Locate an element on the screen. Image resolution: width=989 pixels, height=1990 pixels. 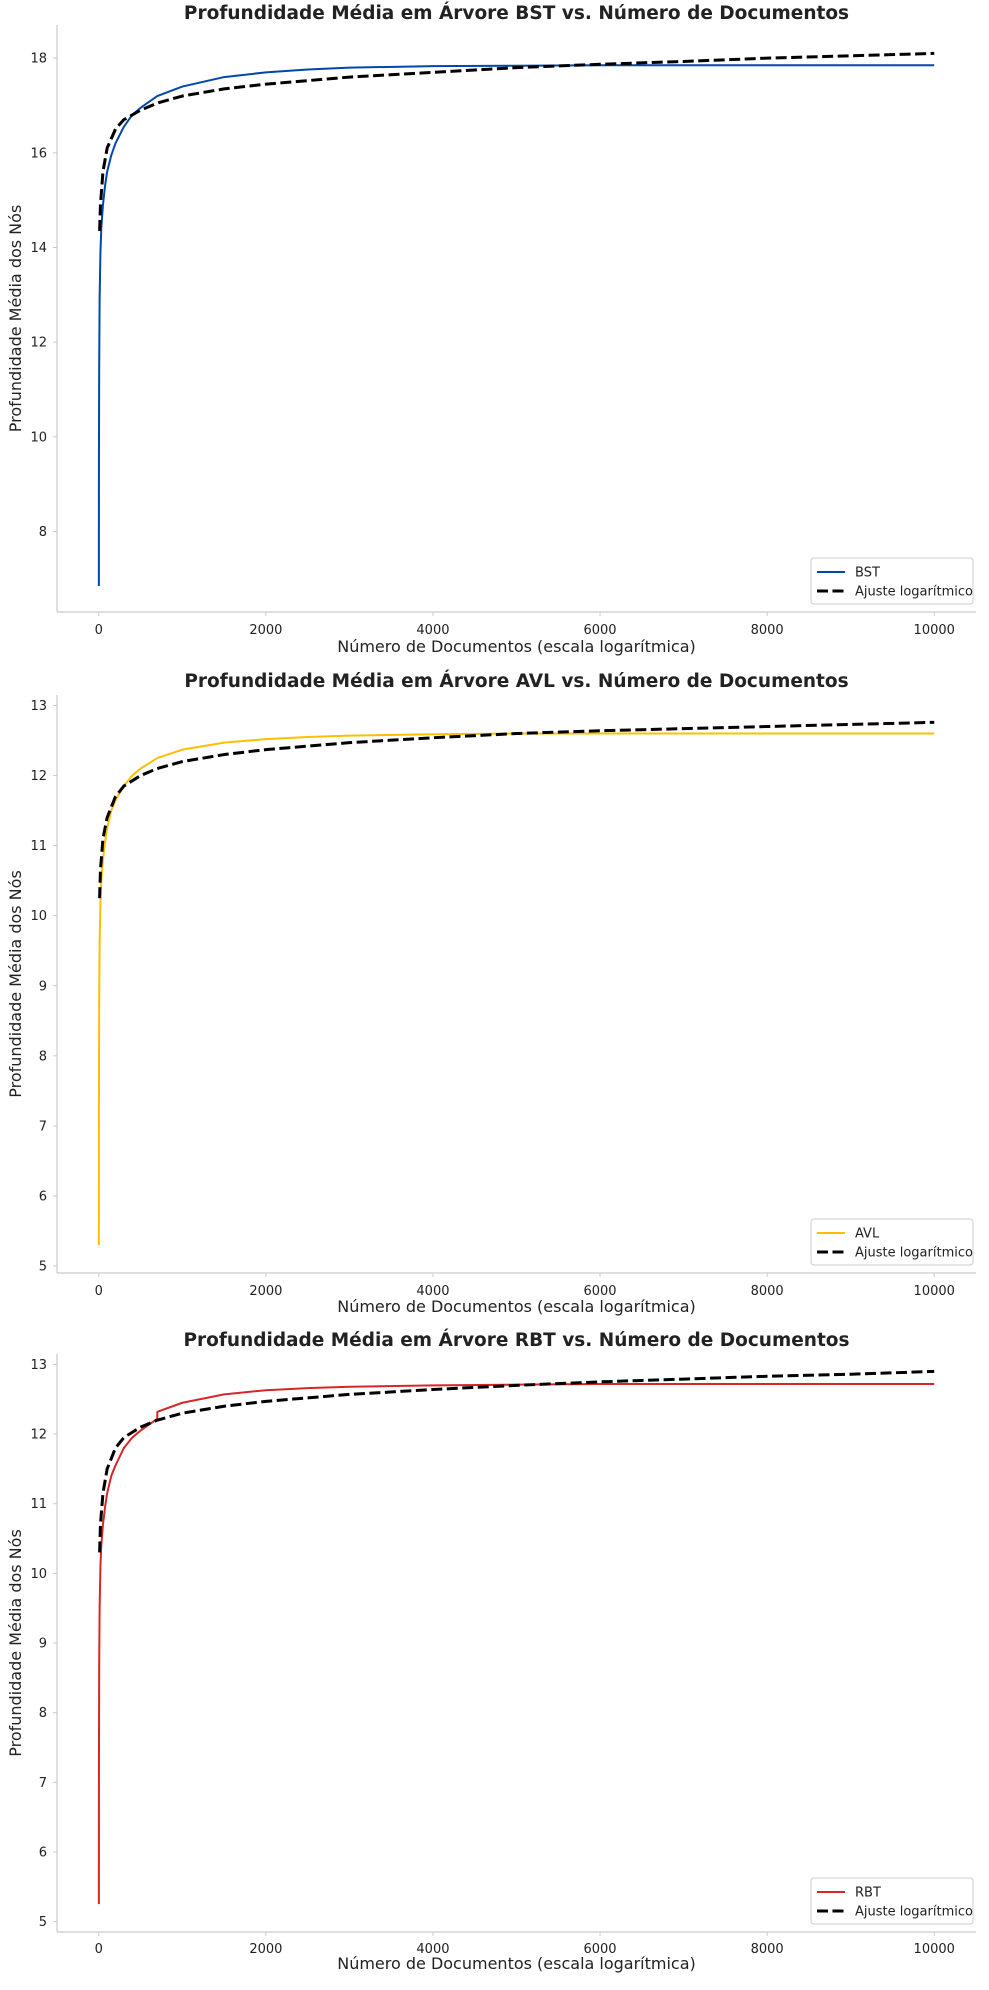
y-tick-label: 14 is located at coordinates (38, 248).